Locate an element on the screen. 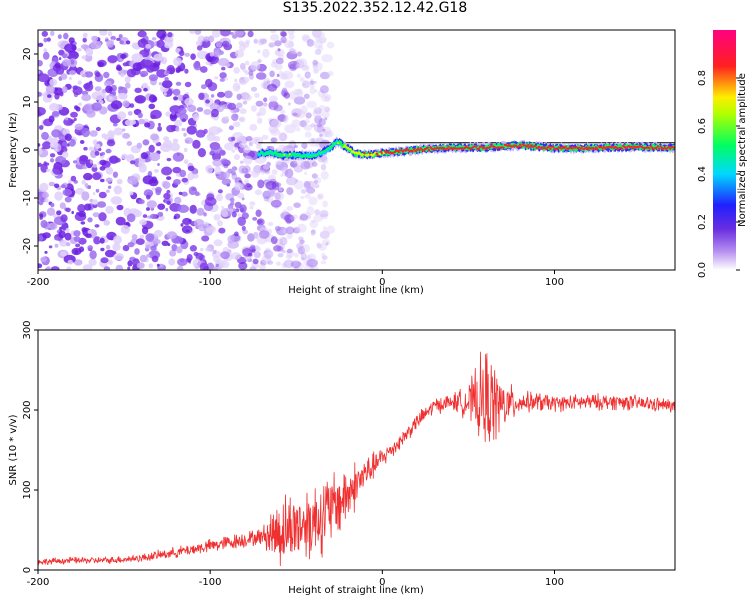  y-tick-label: 20 is located at coordinates (27, 54).